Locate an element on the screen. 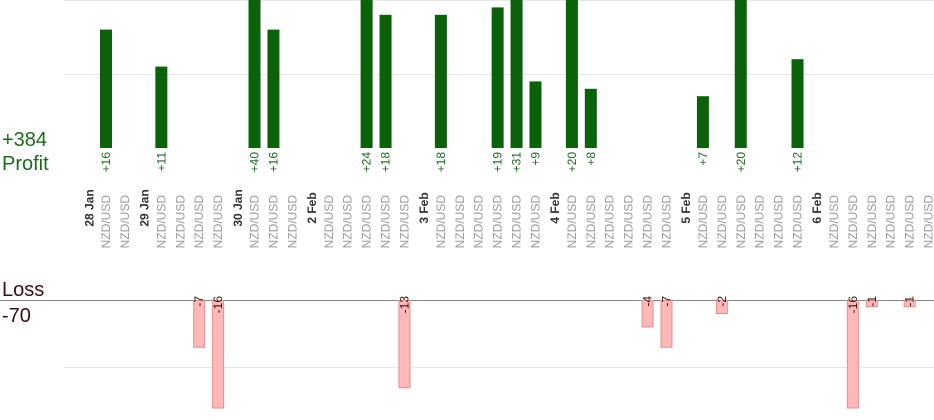 This screenshot has height=420, width=934. loss-value-label: -13 is located at coordinates (404, 305).